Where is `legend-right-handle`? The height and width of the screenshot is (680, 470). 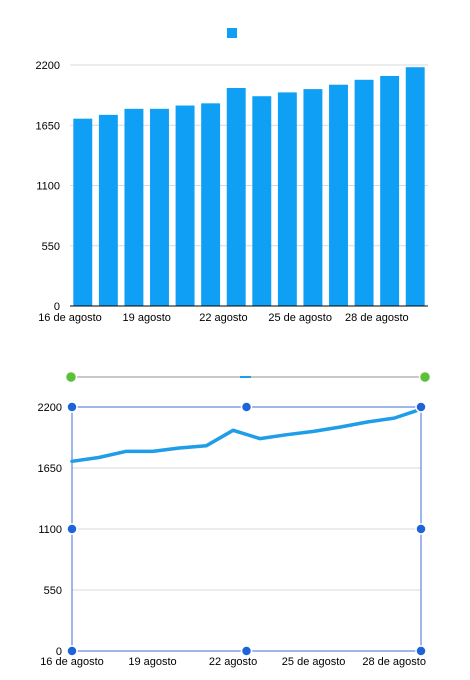
legend-right-handle is located at coordinates (425, 377).